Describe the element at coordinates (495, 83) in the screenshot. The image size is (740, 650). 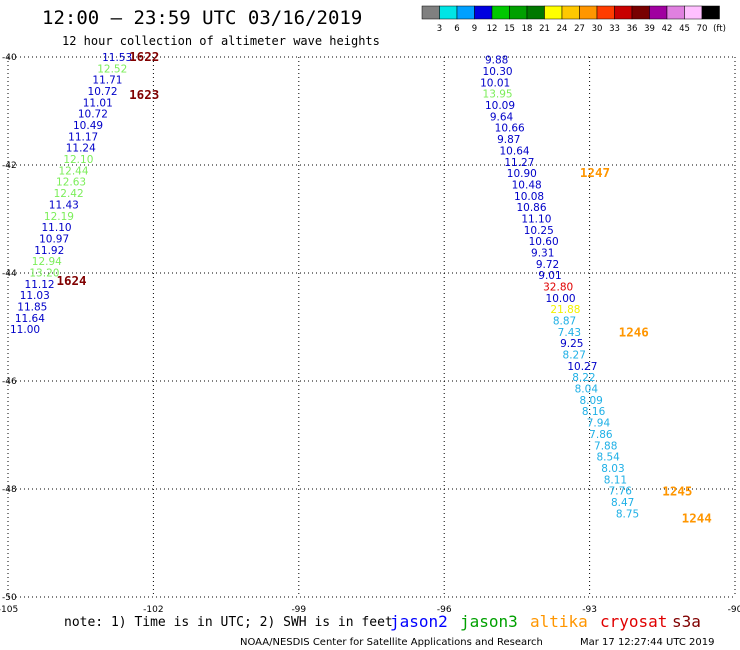
I see `wave-height-value: 10.01` at that location.